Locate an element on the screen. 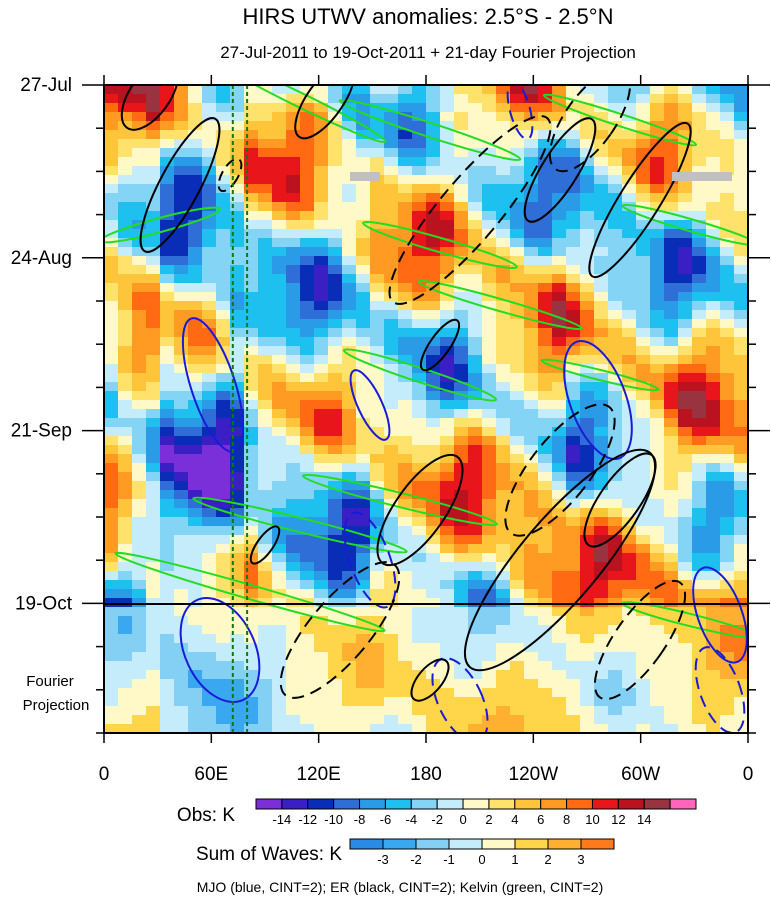 The height and width of the screenshot is (899, 771). waves-legend-level-label: -3 is located at coordinates (383, 859).